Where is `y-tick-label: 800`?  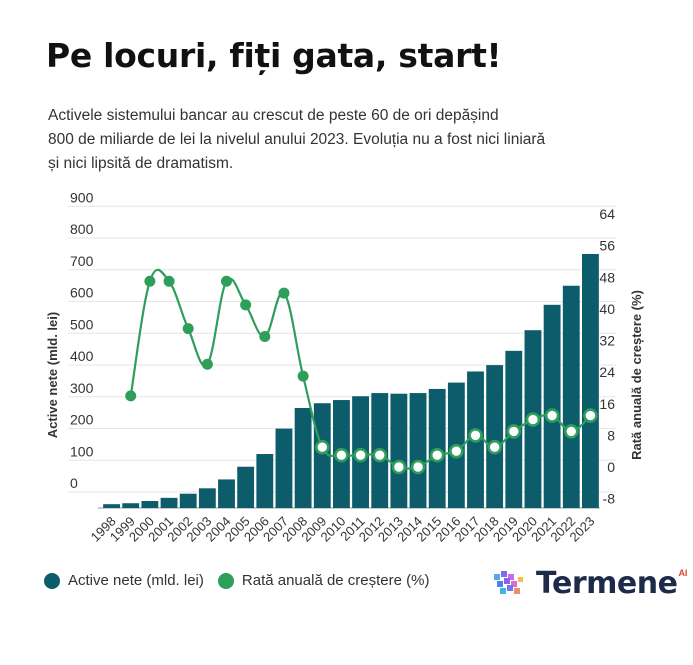
y-tick-label: 800 is located at coordinates (82, 229).